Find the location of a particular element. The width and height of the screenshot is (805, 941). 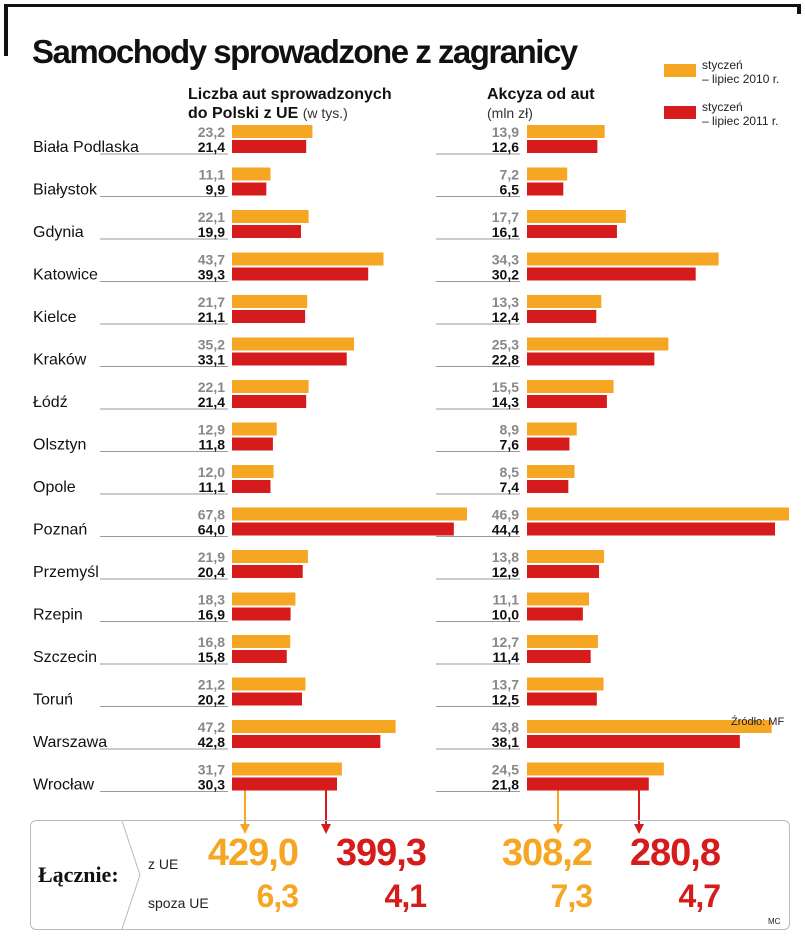

bar-value-label: 30,3 is located at coordinates (211, 785).